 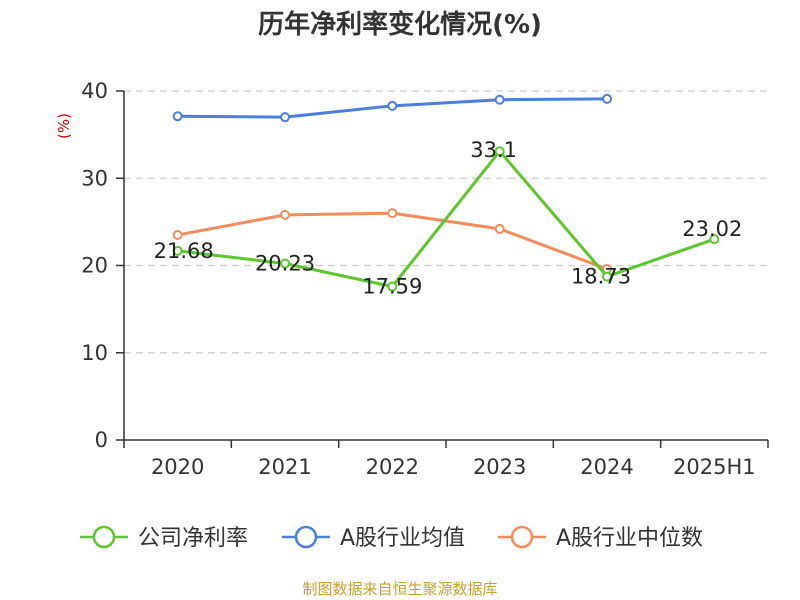 I want to click on series-1-point-2023, so click(x=499, y=151).